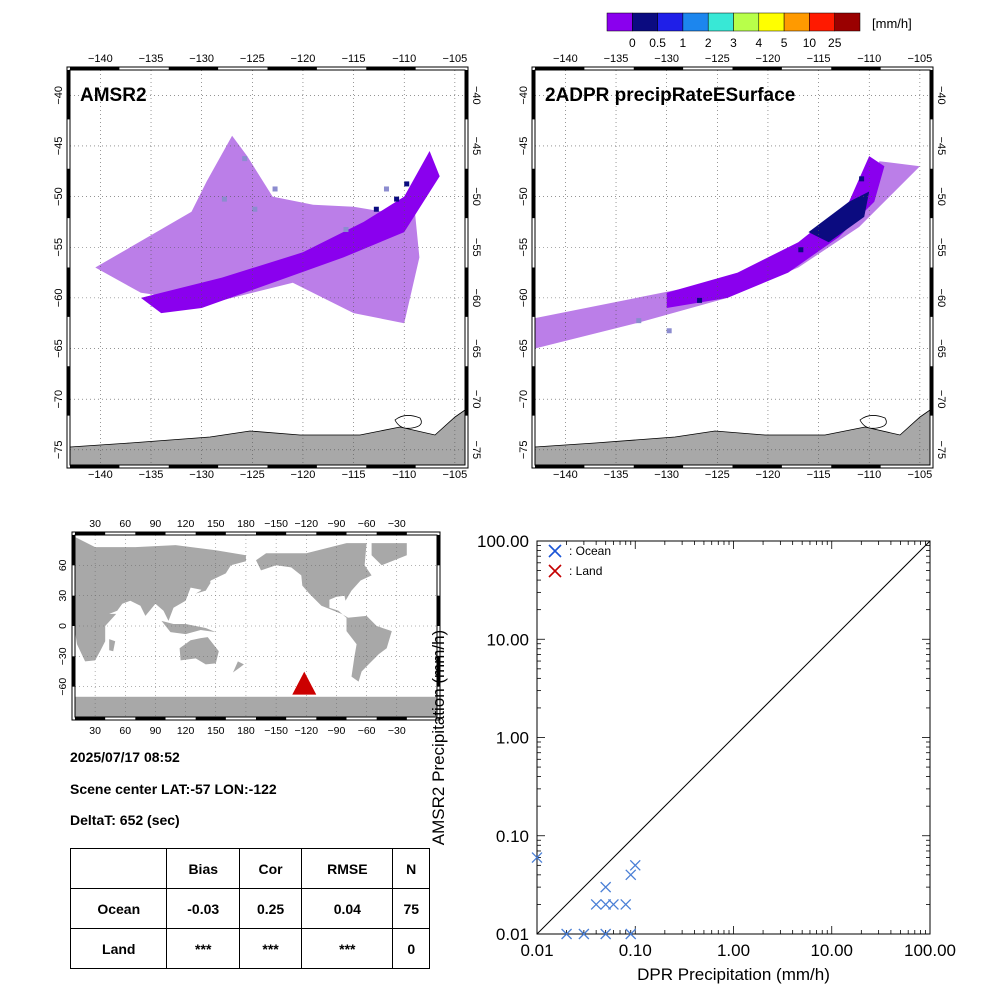 This screenshot has width=1000, height=1000. What do you see at coordinates (397, 524) in the screenshot?
I see `world-lon-tick-top: −30` at bounding box center [397, 524].